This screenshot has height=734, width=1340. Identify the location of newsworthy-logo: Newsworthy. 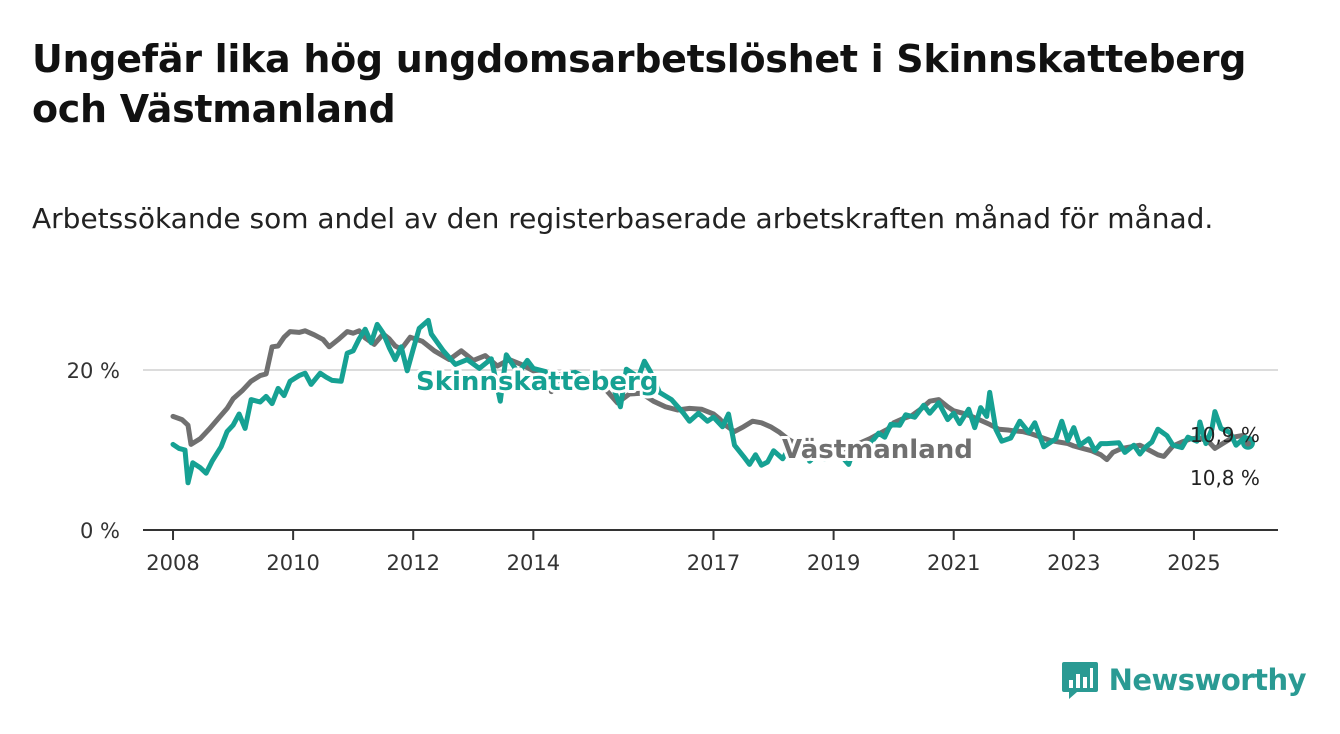
(1184, 680).